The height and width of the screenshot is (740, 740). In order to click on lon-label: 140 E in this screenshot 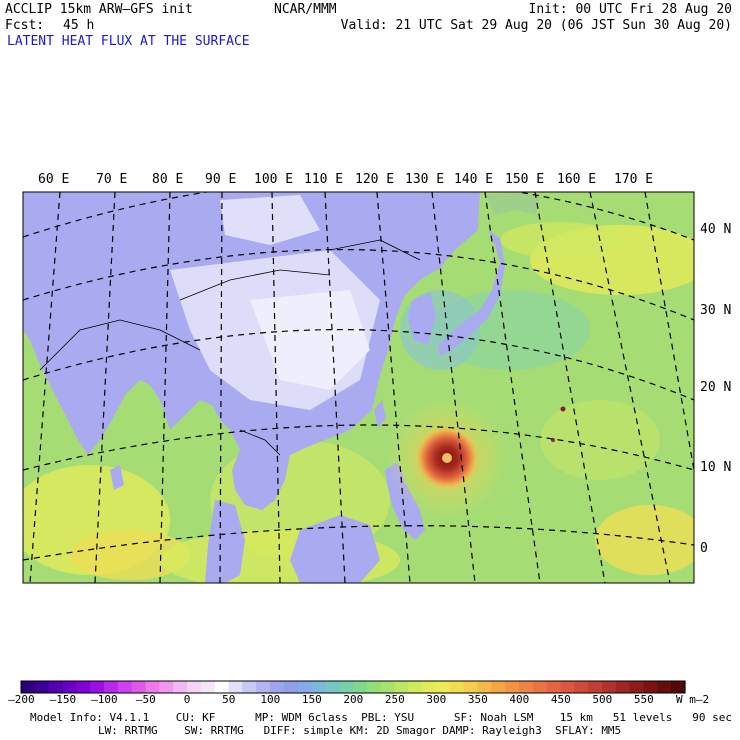, I will do `click(474, 179)`.